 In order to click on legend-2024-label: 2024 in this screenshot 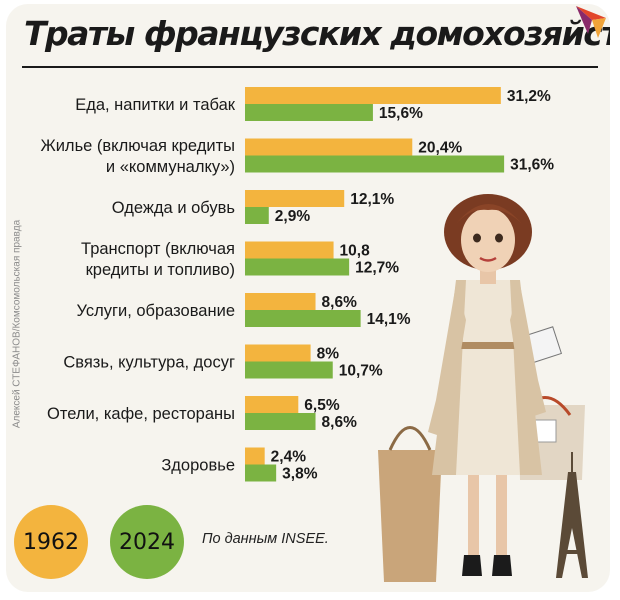, I will do `click(147, 542)`.